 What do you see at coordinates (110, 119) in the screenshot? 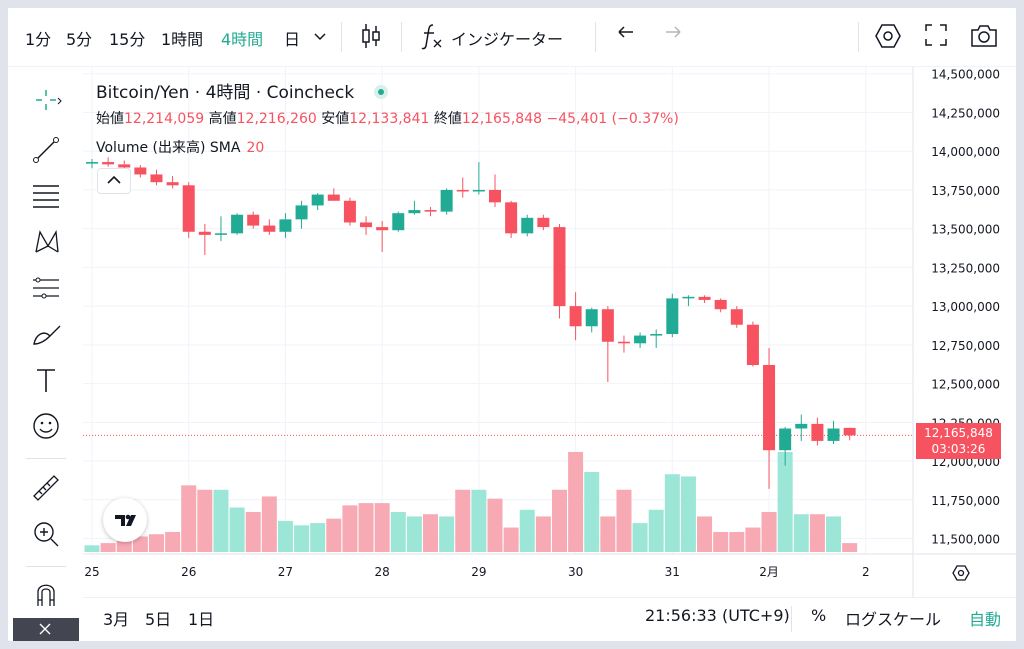
I see `open-label: 始値` at bounding box center [110, 119].